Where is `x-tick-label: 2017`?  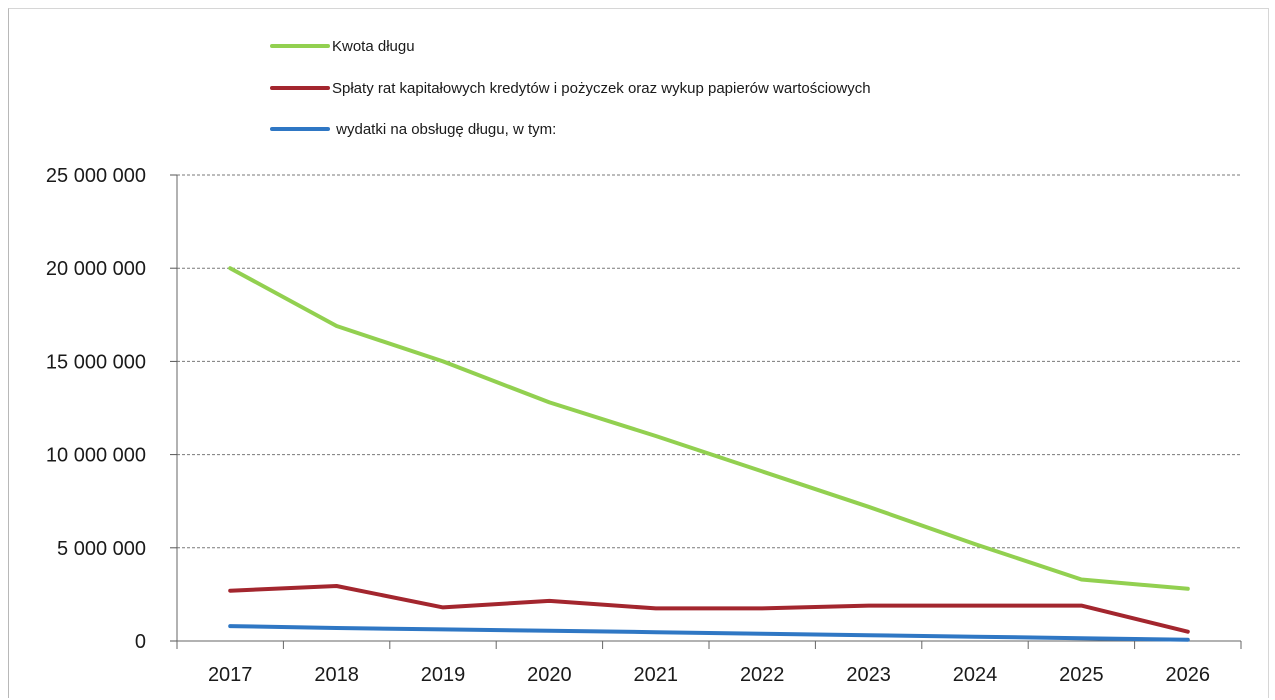 x-tick-label: 2017 is located at coordinates (230, 675).